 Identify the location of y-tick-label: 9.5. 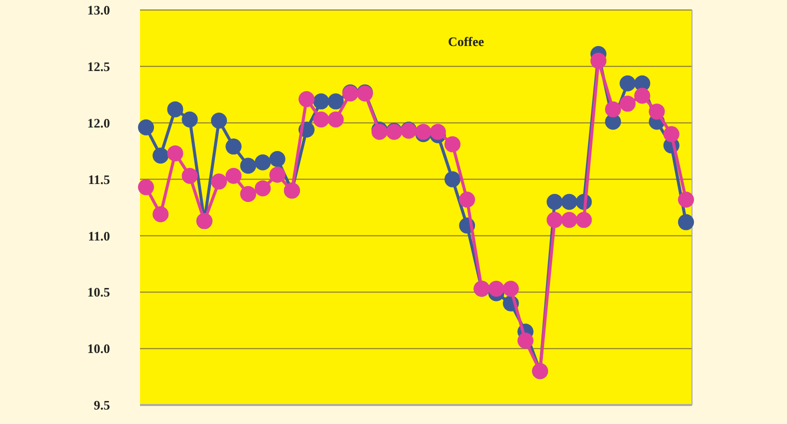
(102, 405).